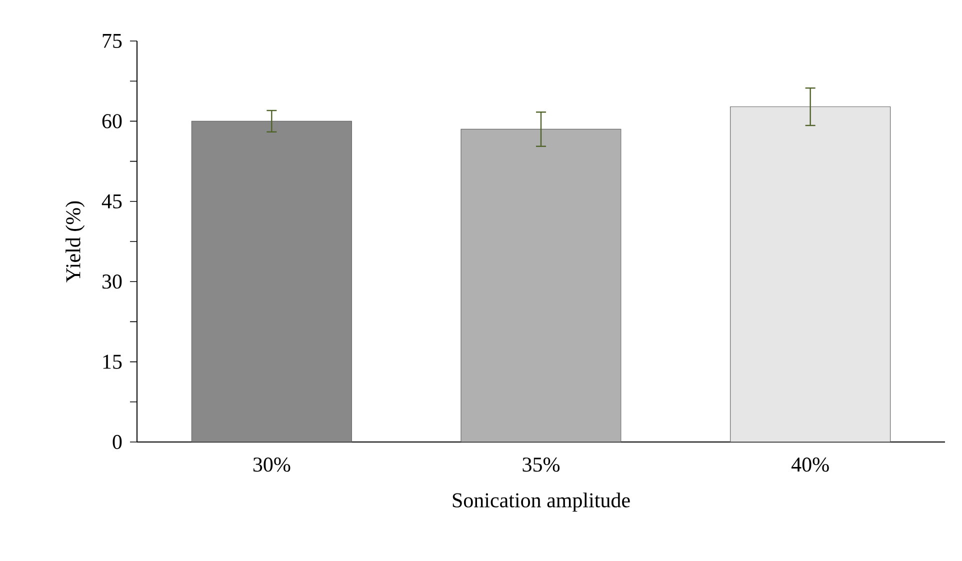 Image resolution: width=962 pixels, height=561 pixels. I want to click on x-tick-label: 40%, so click(810, 465).